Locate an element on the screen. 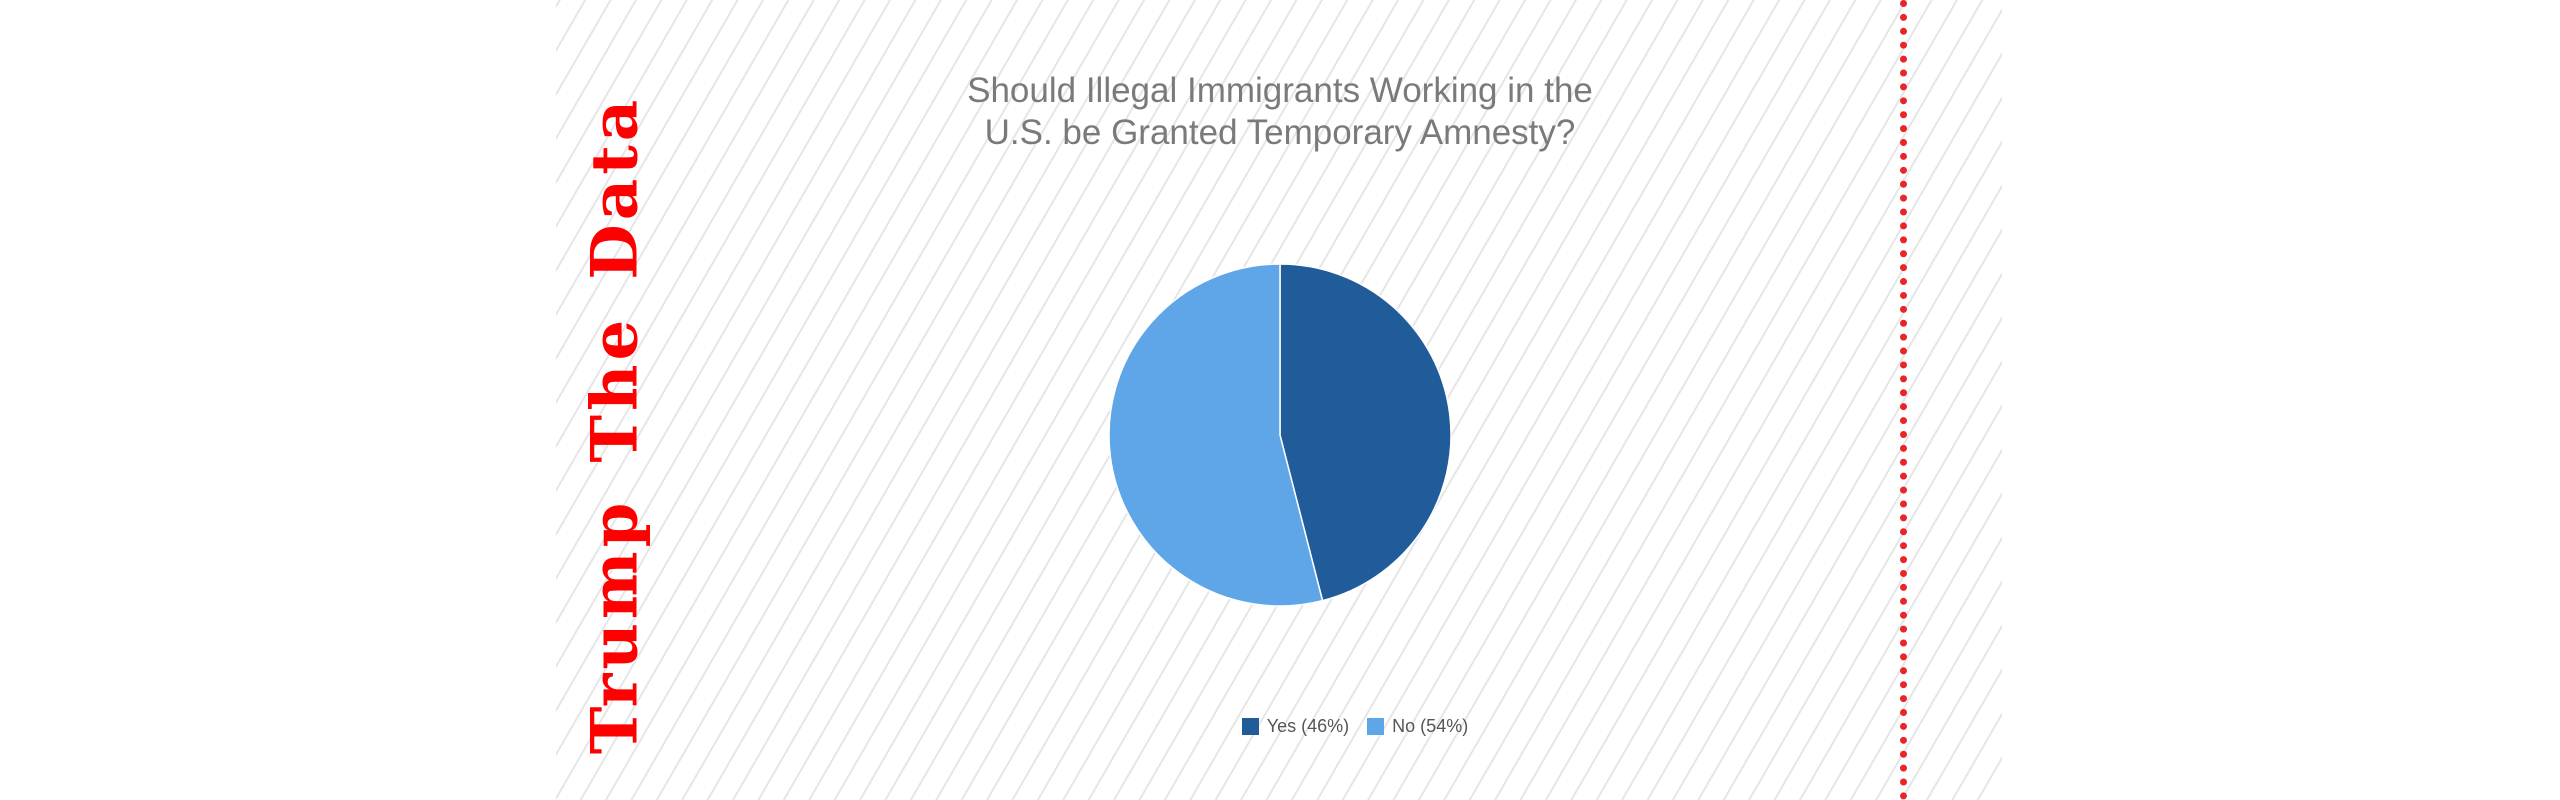 The height and width of the screenshot is (800, 2560). brand-watermark: TrumpTheData is located at coordinates (615, 425).